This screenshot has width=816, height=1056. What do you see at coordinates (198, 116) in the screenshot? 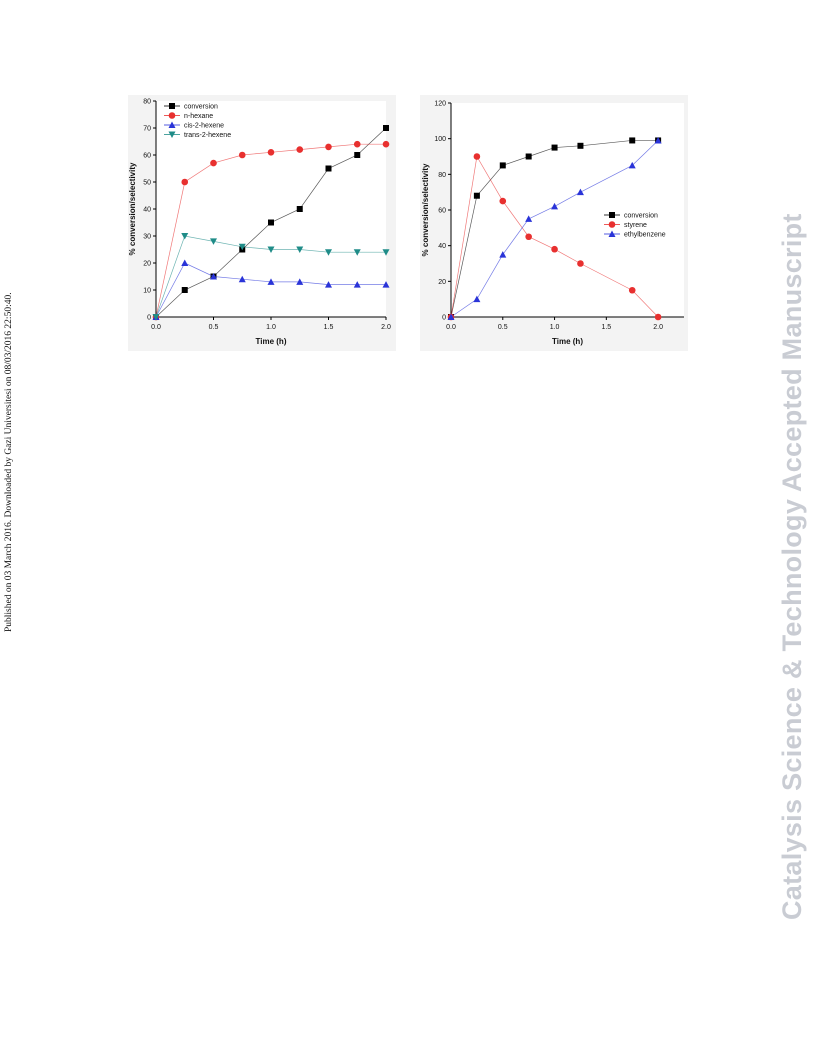
I see `legend-label: n-hexane` at bounding box center [198, 116].